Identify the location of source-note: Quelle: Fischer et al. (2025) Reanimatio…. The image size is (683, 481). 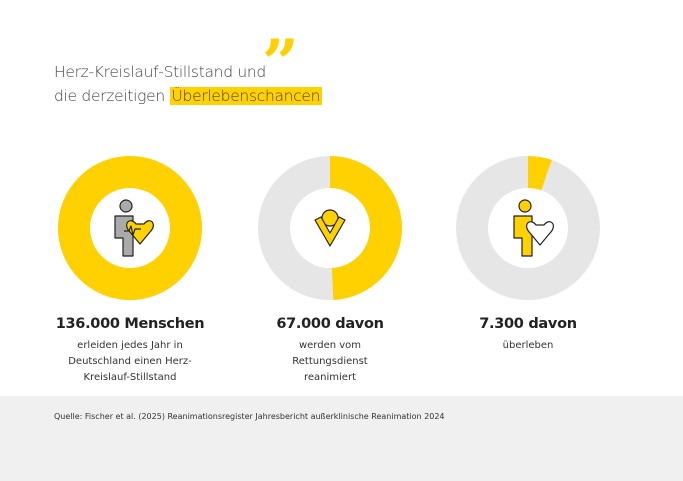
(249, 416).